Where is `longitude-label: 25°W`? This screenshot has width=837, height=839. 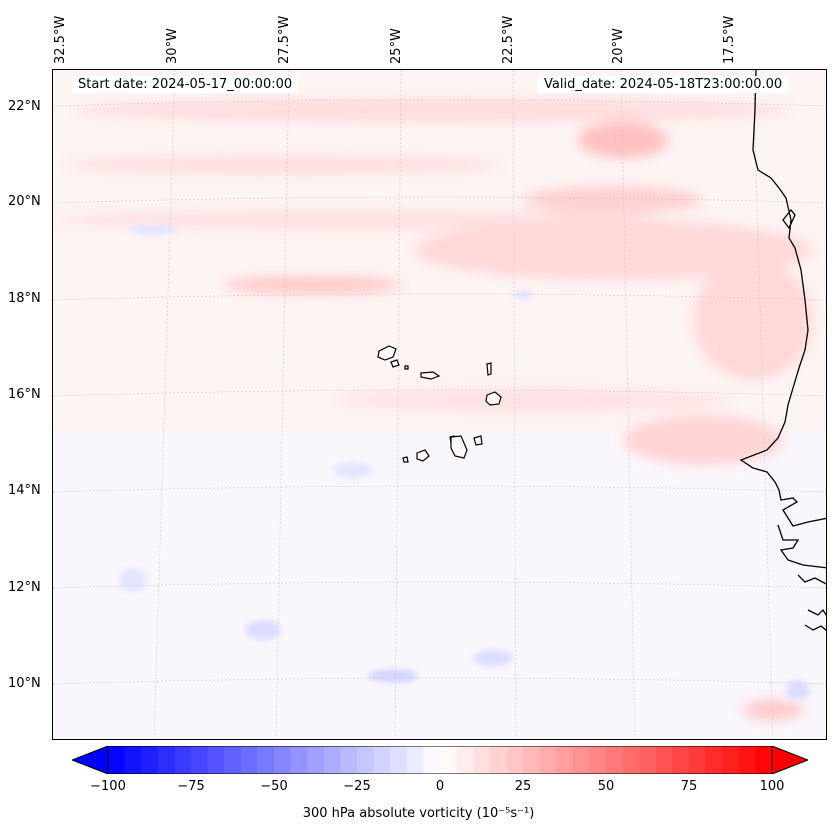
longitude-label: 25°W is located at coordinates (396, 46).